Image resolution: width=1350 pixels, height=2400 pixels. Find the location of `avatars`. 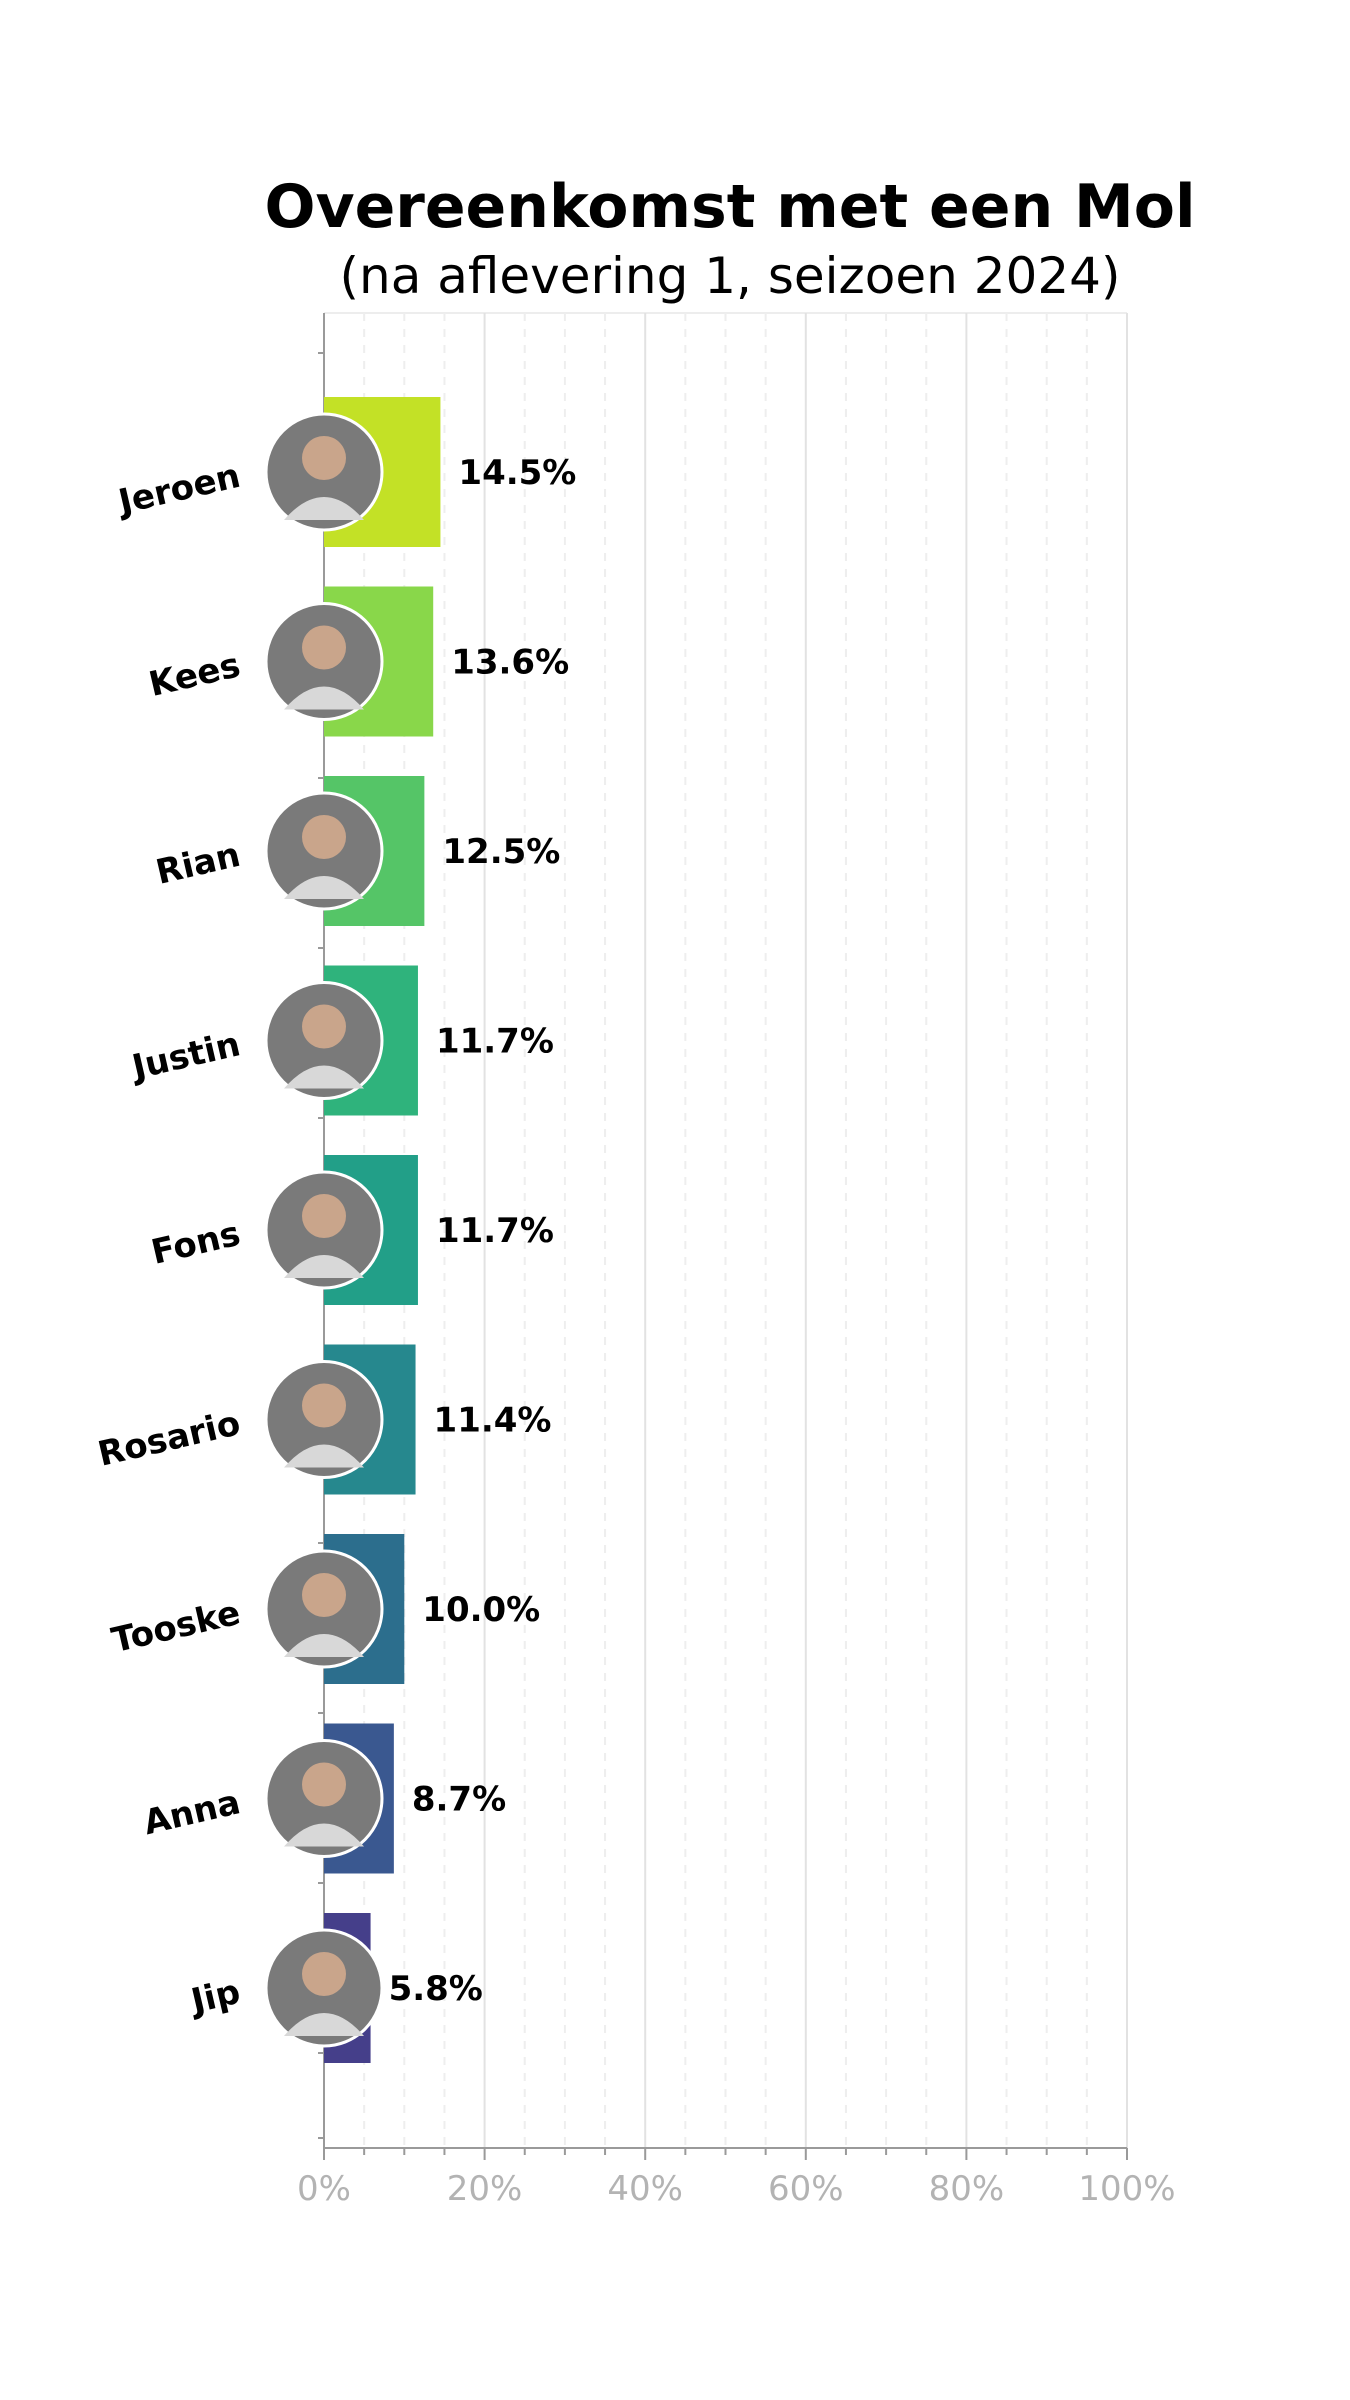

avatars is located at coordinates (324, 1230).